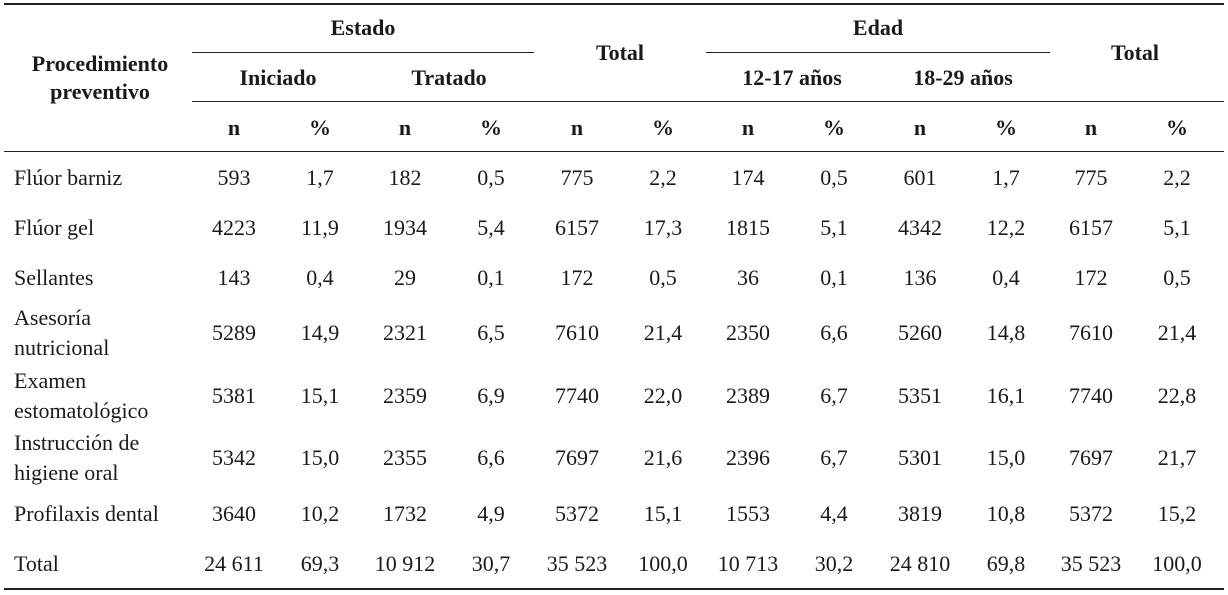  Describe the element at coordinates (52, 317) in the screenshot. I see `row-label-line: Asesoría` at that location.